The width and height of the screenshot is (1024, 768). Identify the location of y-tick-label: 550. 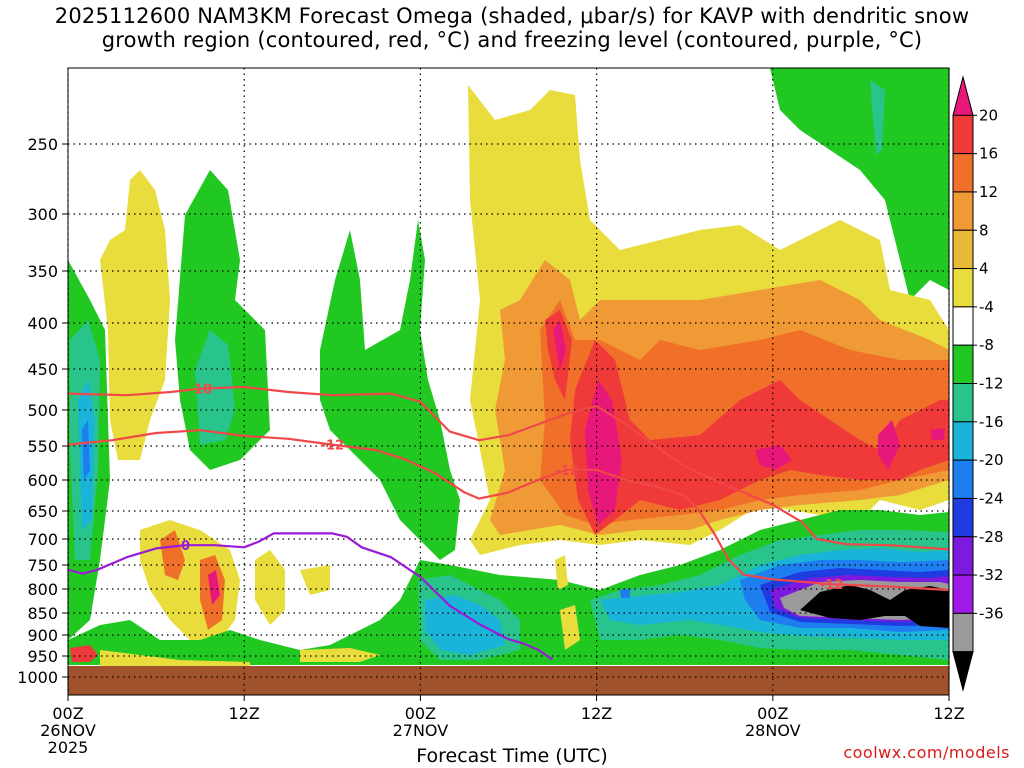
(42, 446).